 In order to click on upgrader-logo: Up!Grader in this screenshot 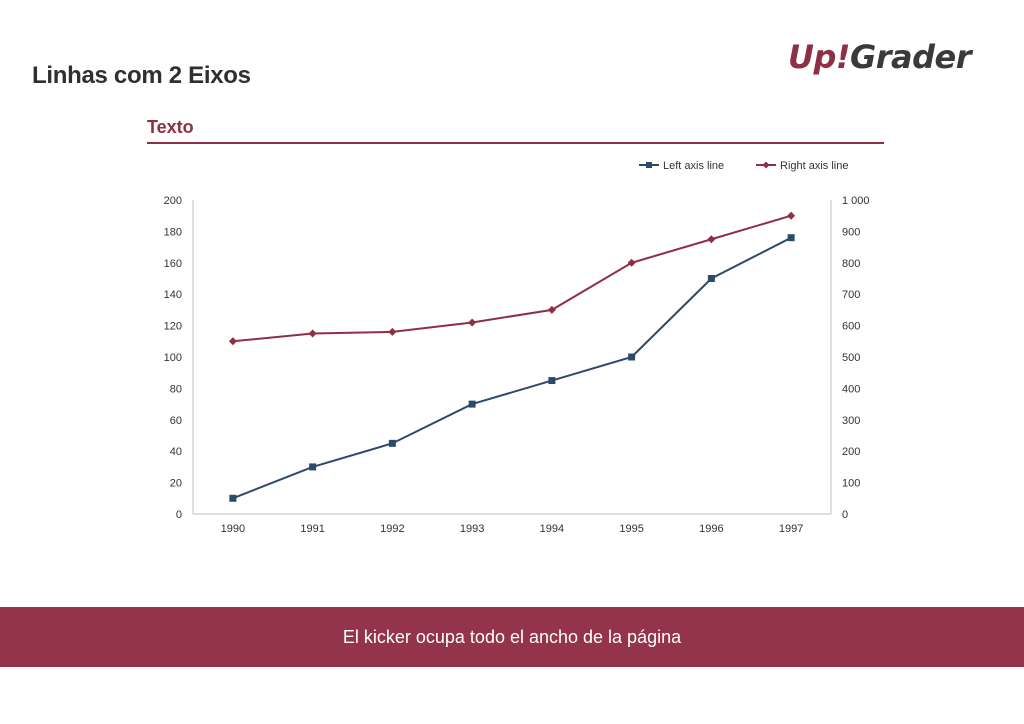, I will do `click(880, 57)`.